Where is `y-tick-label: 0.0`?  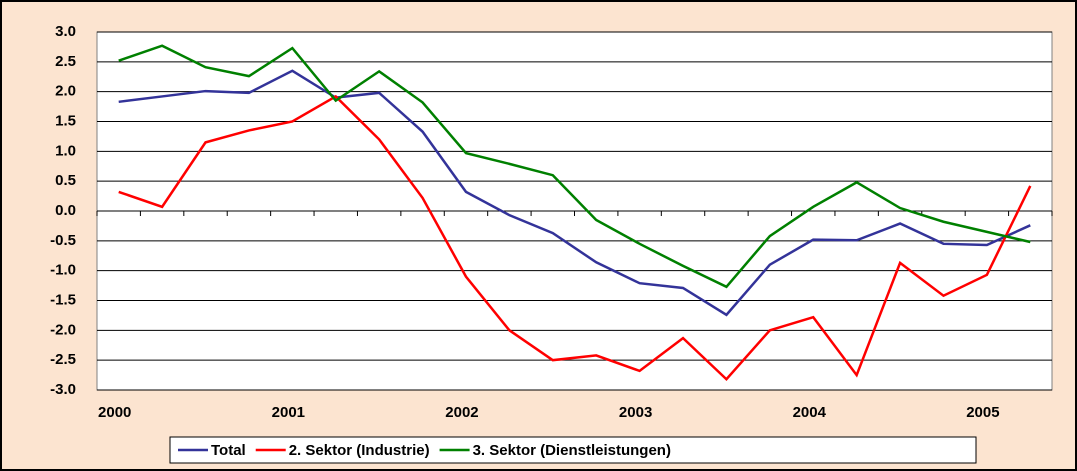
y-tick-label: 0.0 is located at coordinates (65, 210).